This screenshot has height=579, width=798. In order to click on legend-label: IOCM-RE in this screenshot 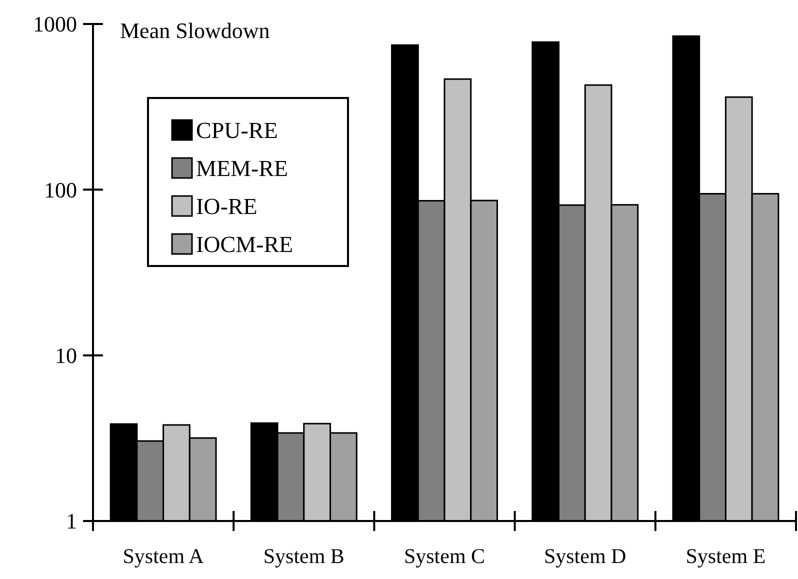, I will do `click(245, 245)`.